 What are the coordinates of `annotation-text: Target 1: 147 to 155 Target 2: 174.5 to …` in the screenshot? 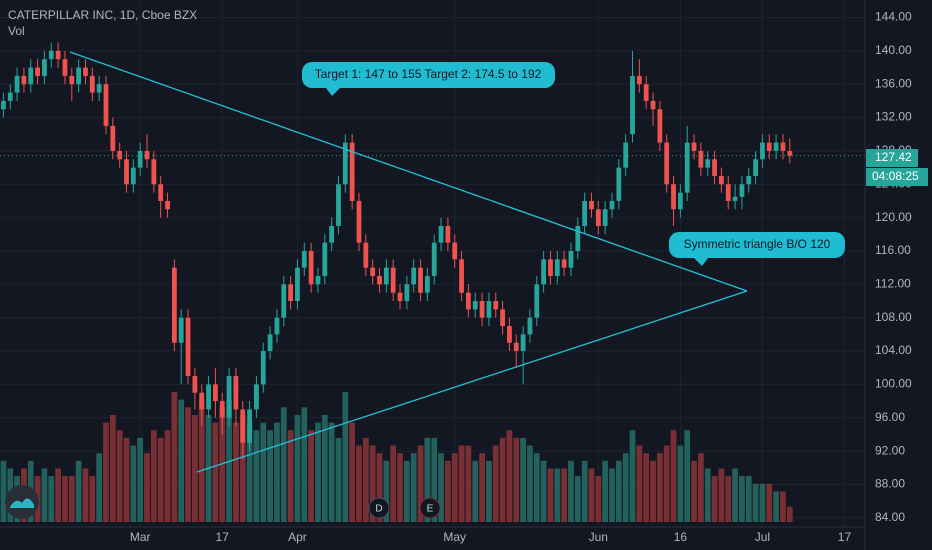 It's located at (428, 74).